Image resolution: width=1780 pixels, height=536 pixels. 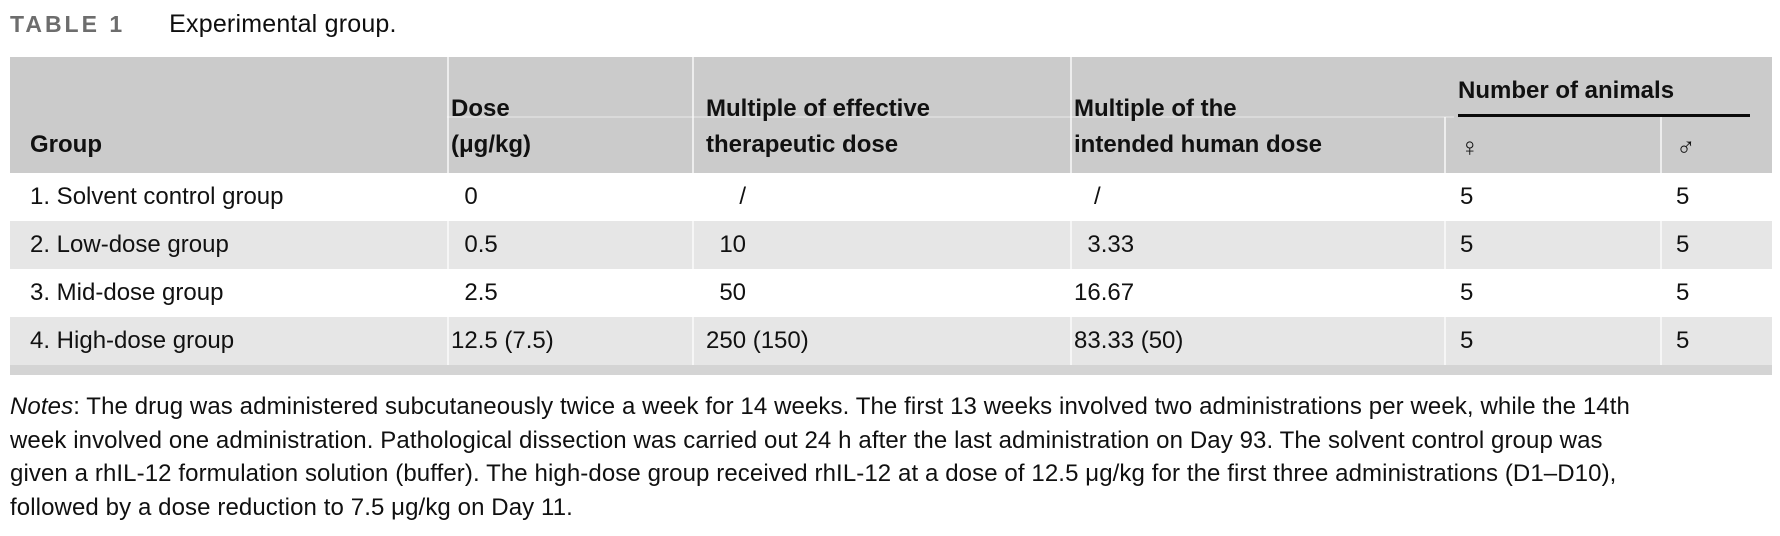 I want to click on column-header-group: Group, so click(x=66, y=144).